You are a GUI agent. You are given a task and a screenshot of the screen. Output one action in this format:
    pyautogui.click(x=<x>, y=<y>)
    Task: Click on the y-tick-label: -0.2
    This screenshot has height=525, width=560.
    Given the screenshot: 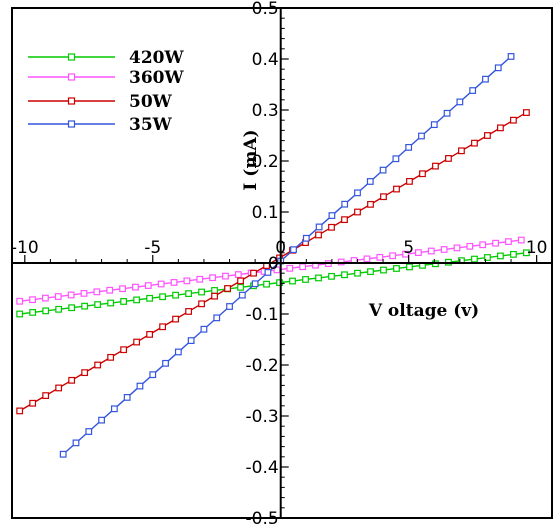 What is the action you would take?
    pyautogui.click(x=262, y=366)
    